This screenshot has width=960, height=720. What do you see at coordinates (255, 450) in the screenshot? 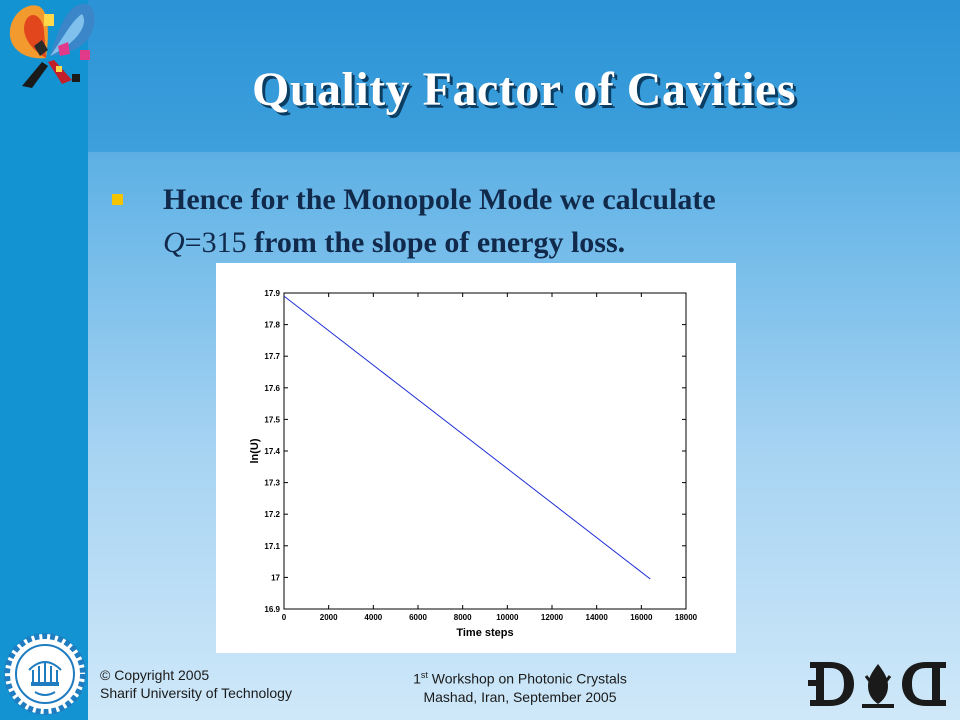
I see `y-axis-label: ln(U)` at bounding box center [255, 450].